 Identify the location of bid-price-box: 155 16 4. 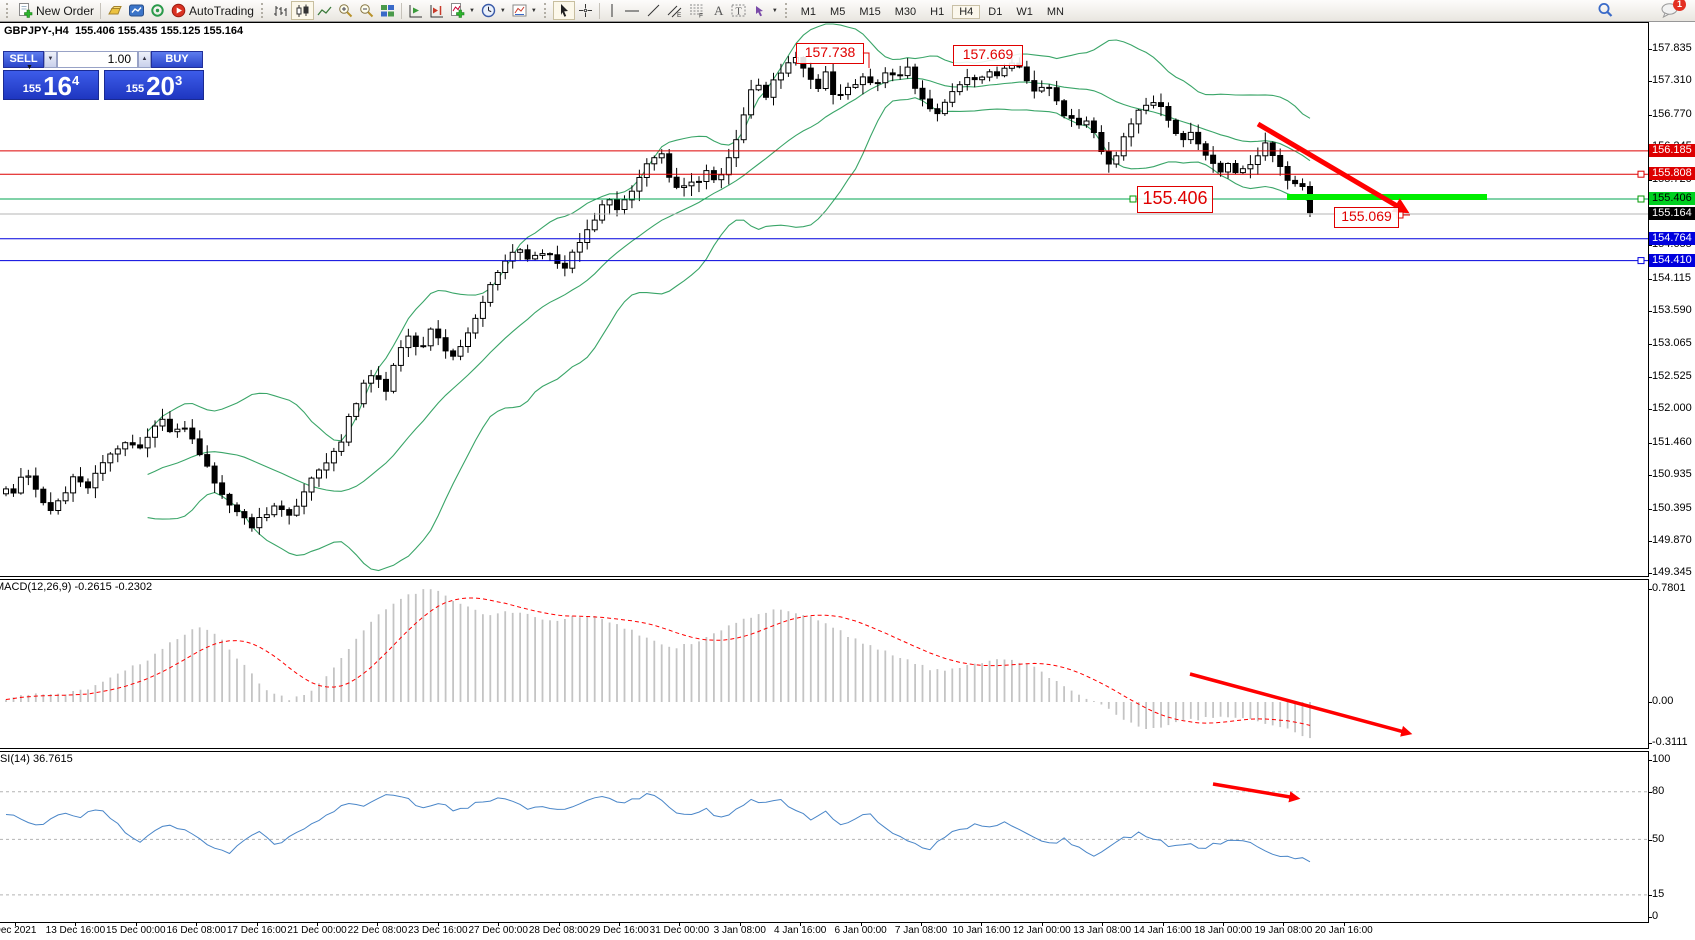
(51, 85).